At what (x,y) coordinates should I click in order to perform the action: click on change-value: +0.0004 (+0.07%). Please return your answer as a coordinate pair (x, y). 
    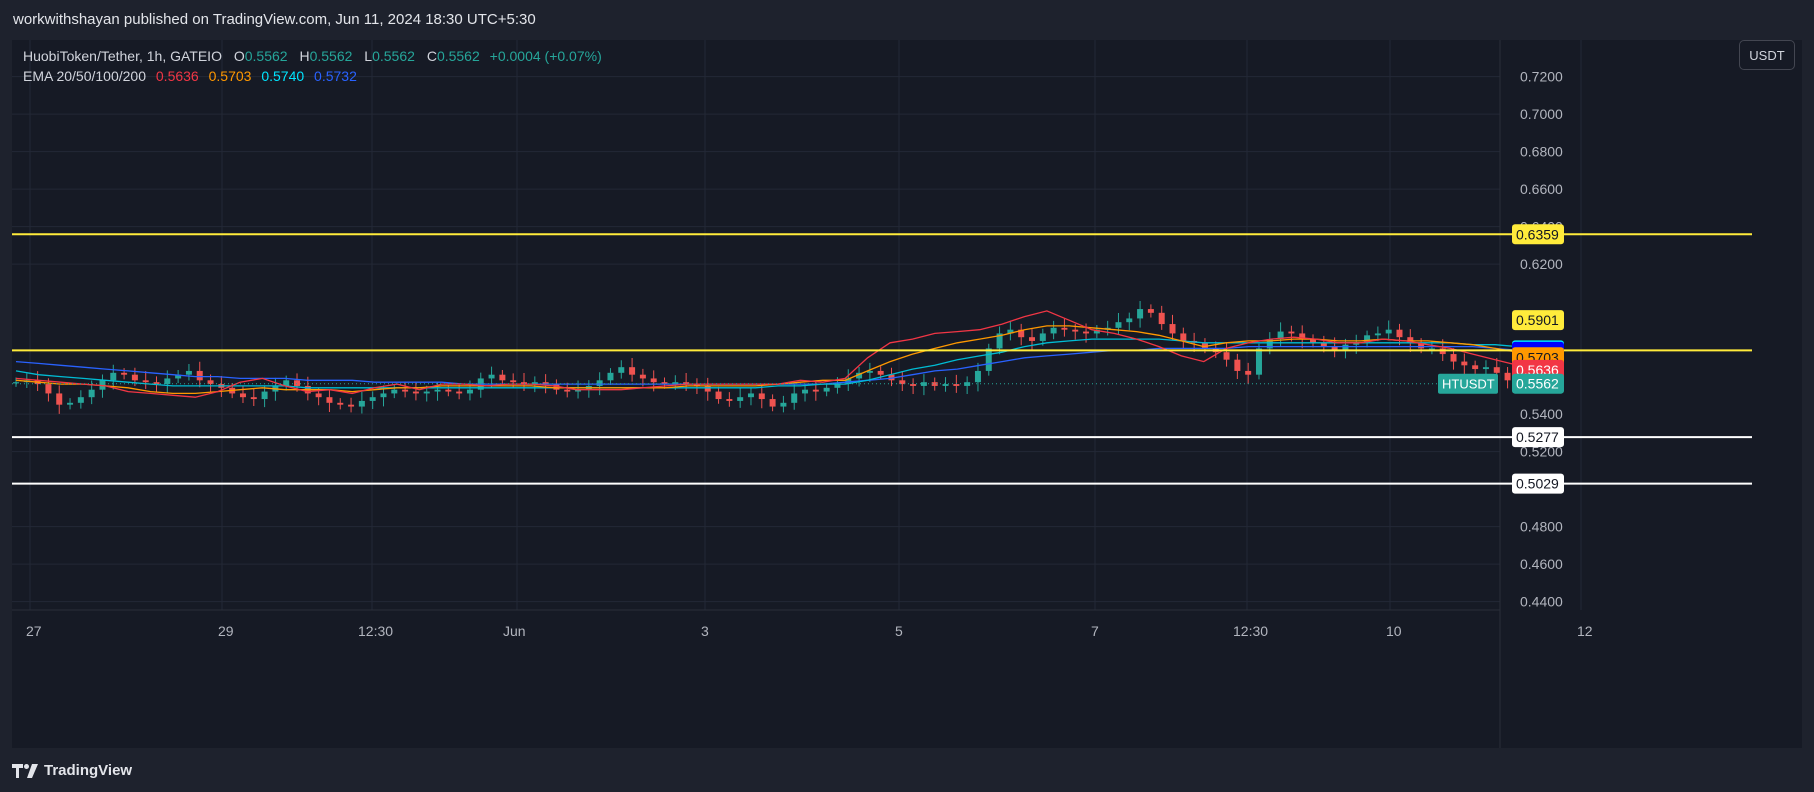
    Looking at the image, I should click on (545, 56).